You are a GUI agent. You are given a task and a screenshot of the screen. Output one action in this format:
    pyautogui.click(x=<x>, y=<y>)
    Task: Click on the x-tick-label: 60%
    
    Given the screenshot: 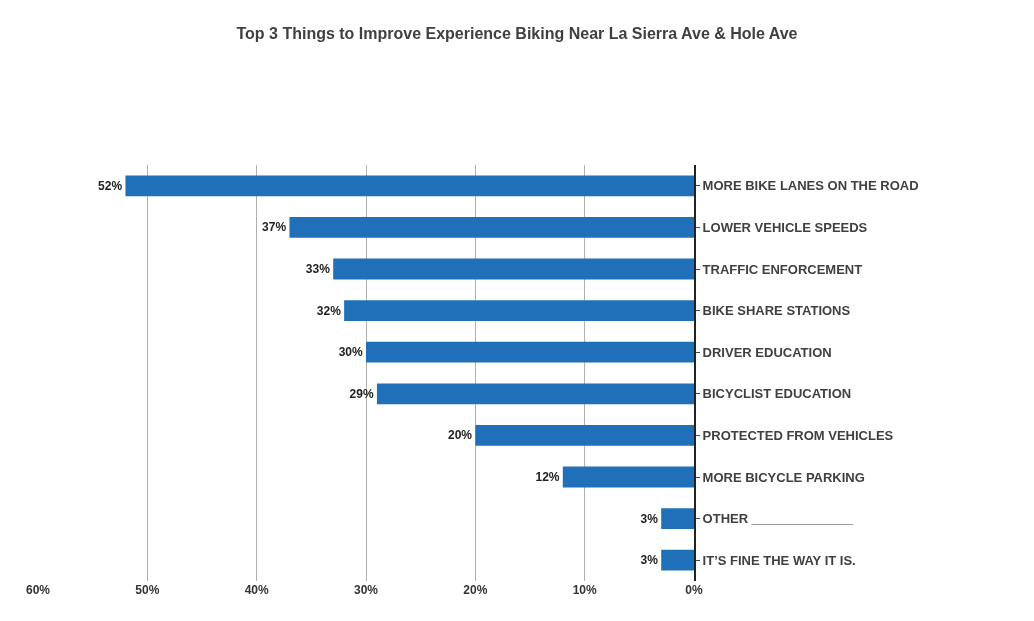 What is the action you would take?
    pyautogui.click(x=38, y=590)
    